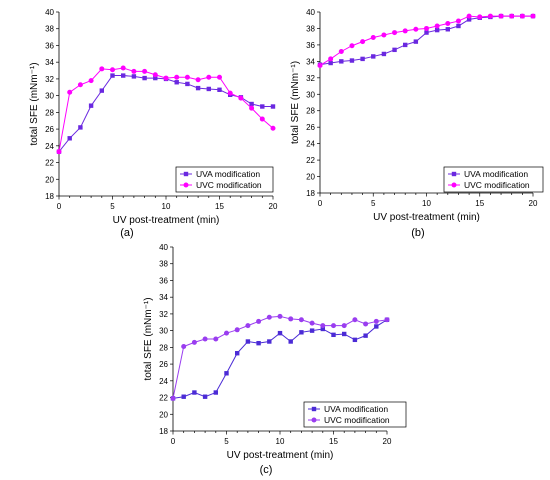  I want to click on panel-label: (c), so click(266, 470).